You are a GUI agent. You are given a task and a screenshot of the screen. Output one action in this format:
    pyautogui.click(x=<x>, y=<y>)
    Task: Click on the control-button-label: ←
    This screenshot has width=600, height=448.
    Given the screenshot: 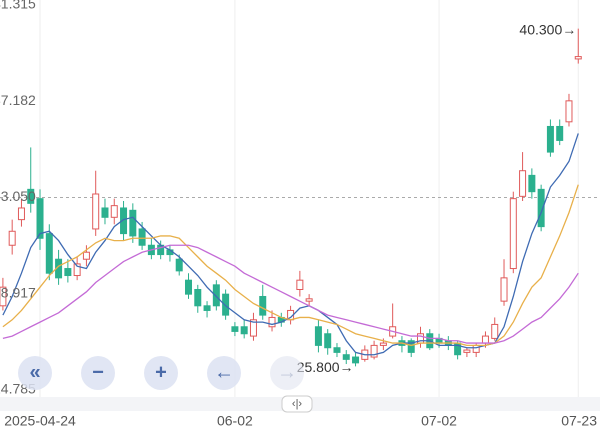 What is the action you would take?
    pyautogui.click(x=224, y=372)
    